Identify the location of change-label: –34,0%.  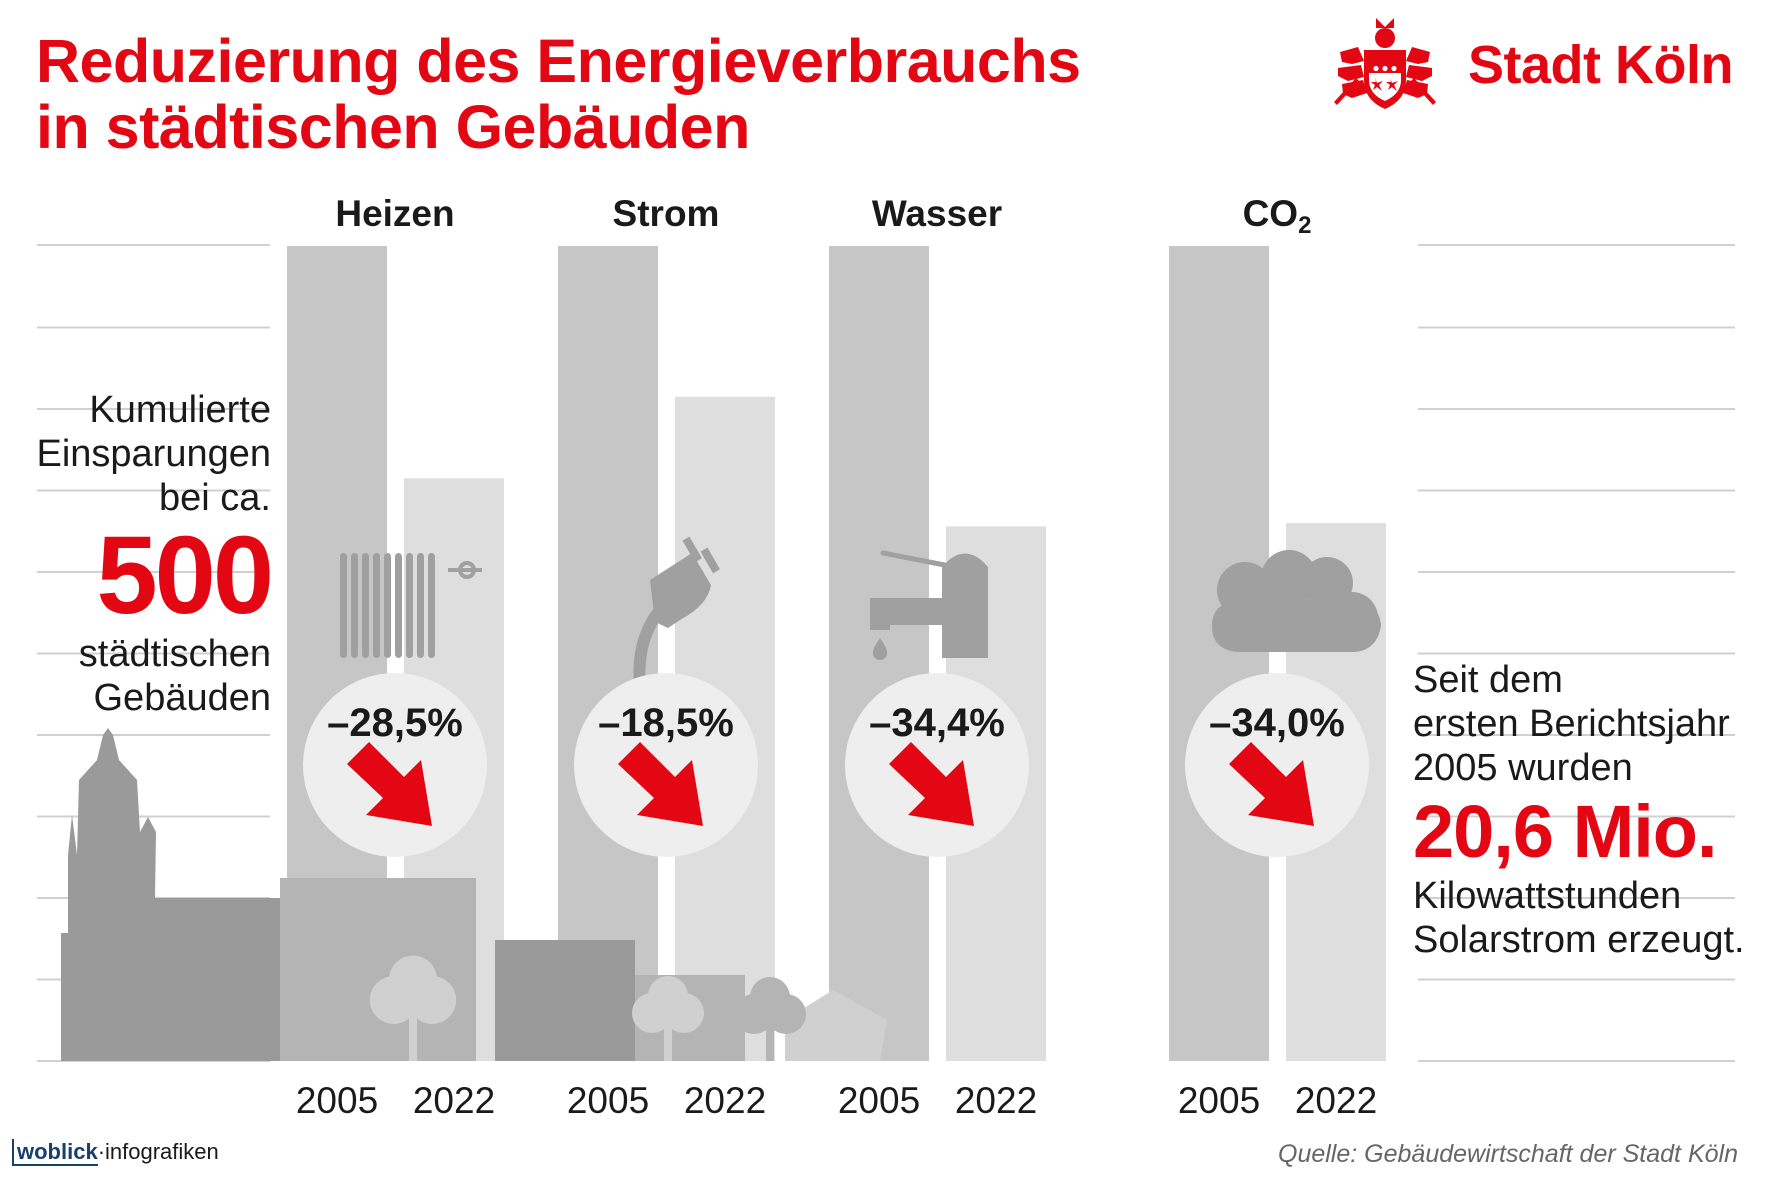
(1277, 723).